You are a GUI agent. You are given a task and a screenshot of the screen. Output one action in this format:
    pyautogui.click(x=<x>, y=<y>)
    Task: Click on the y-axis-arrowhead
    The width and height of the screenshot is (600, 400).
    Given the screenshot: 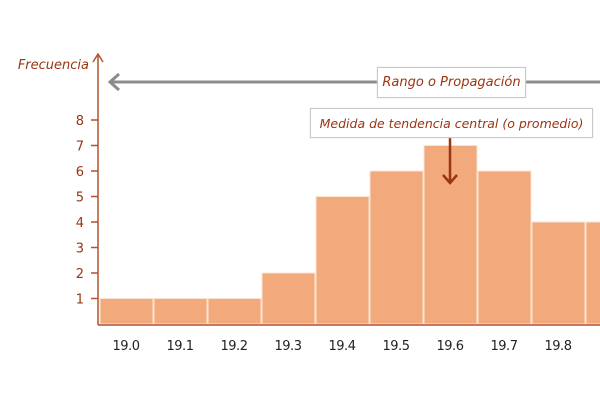 What is the action you would take?
    pyautogui.click(x=98, y=57)
    